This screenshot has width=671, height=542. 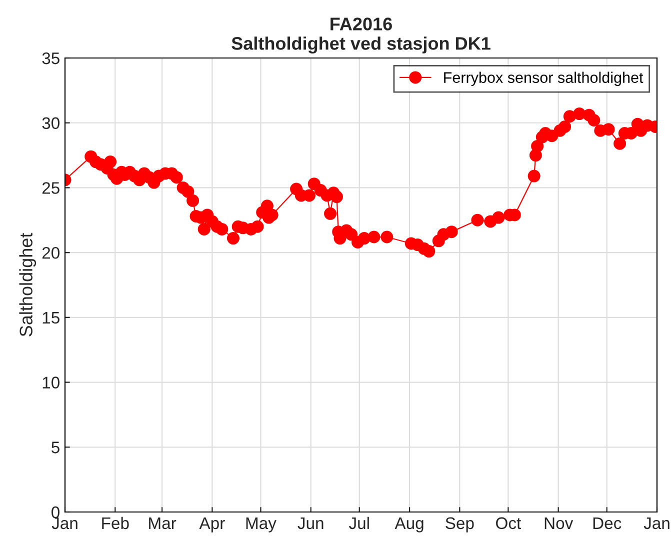 I want to click on y-tick-label: 35, so click(x=51, y=58).